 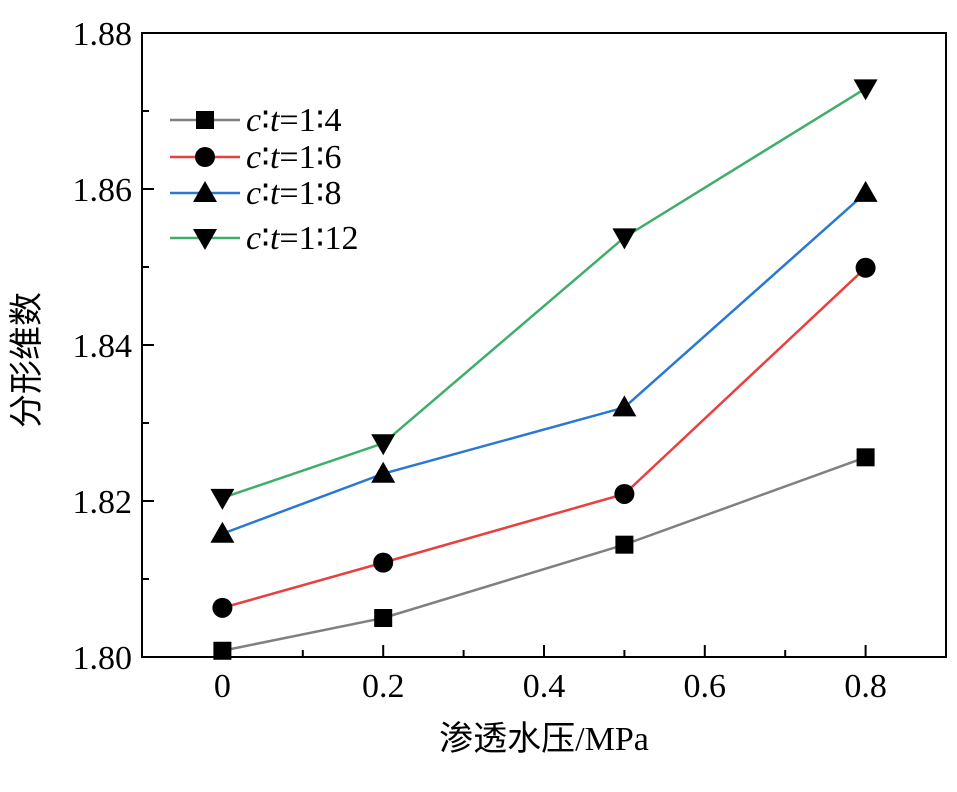 What do you see at coordinates (293, 157) in the screenshot?
I see `legend-label: c∶t=1∶6` at bounding box center [293, 157].